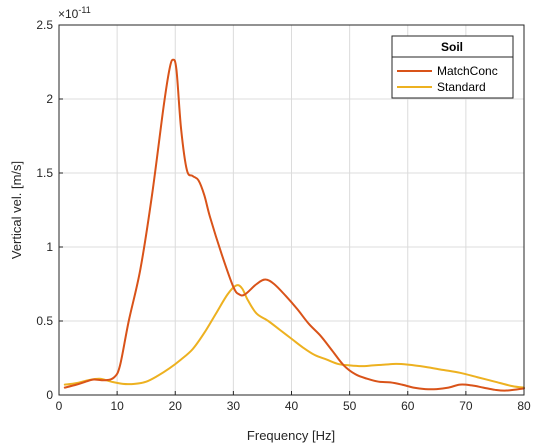  Describe the element at coordinates (117, 406) in the screenshot. I see `x-tick-label: 10` at that location.